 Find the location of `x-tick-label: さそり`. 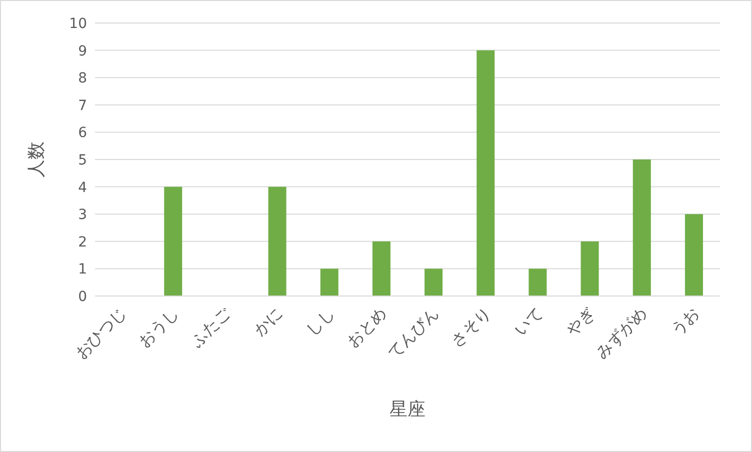

x-tick-label: さそり is located at coordinates (470, 327).